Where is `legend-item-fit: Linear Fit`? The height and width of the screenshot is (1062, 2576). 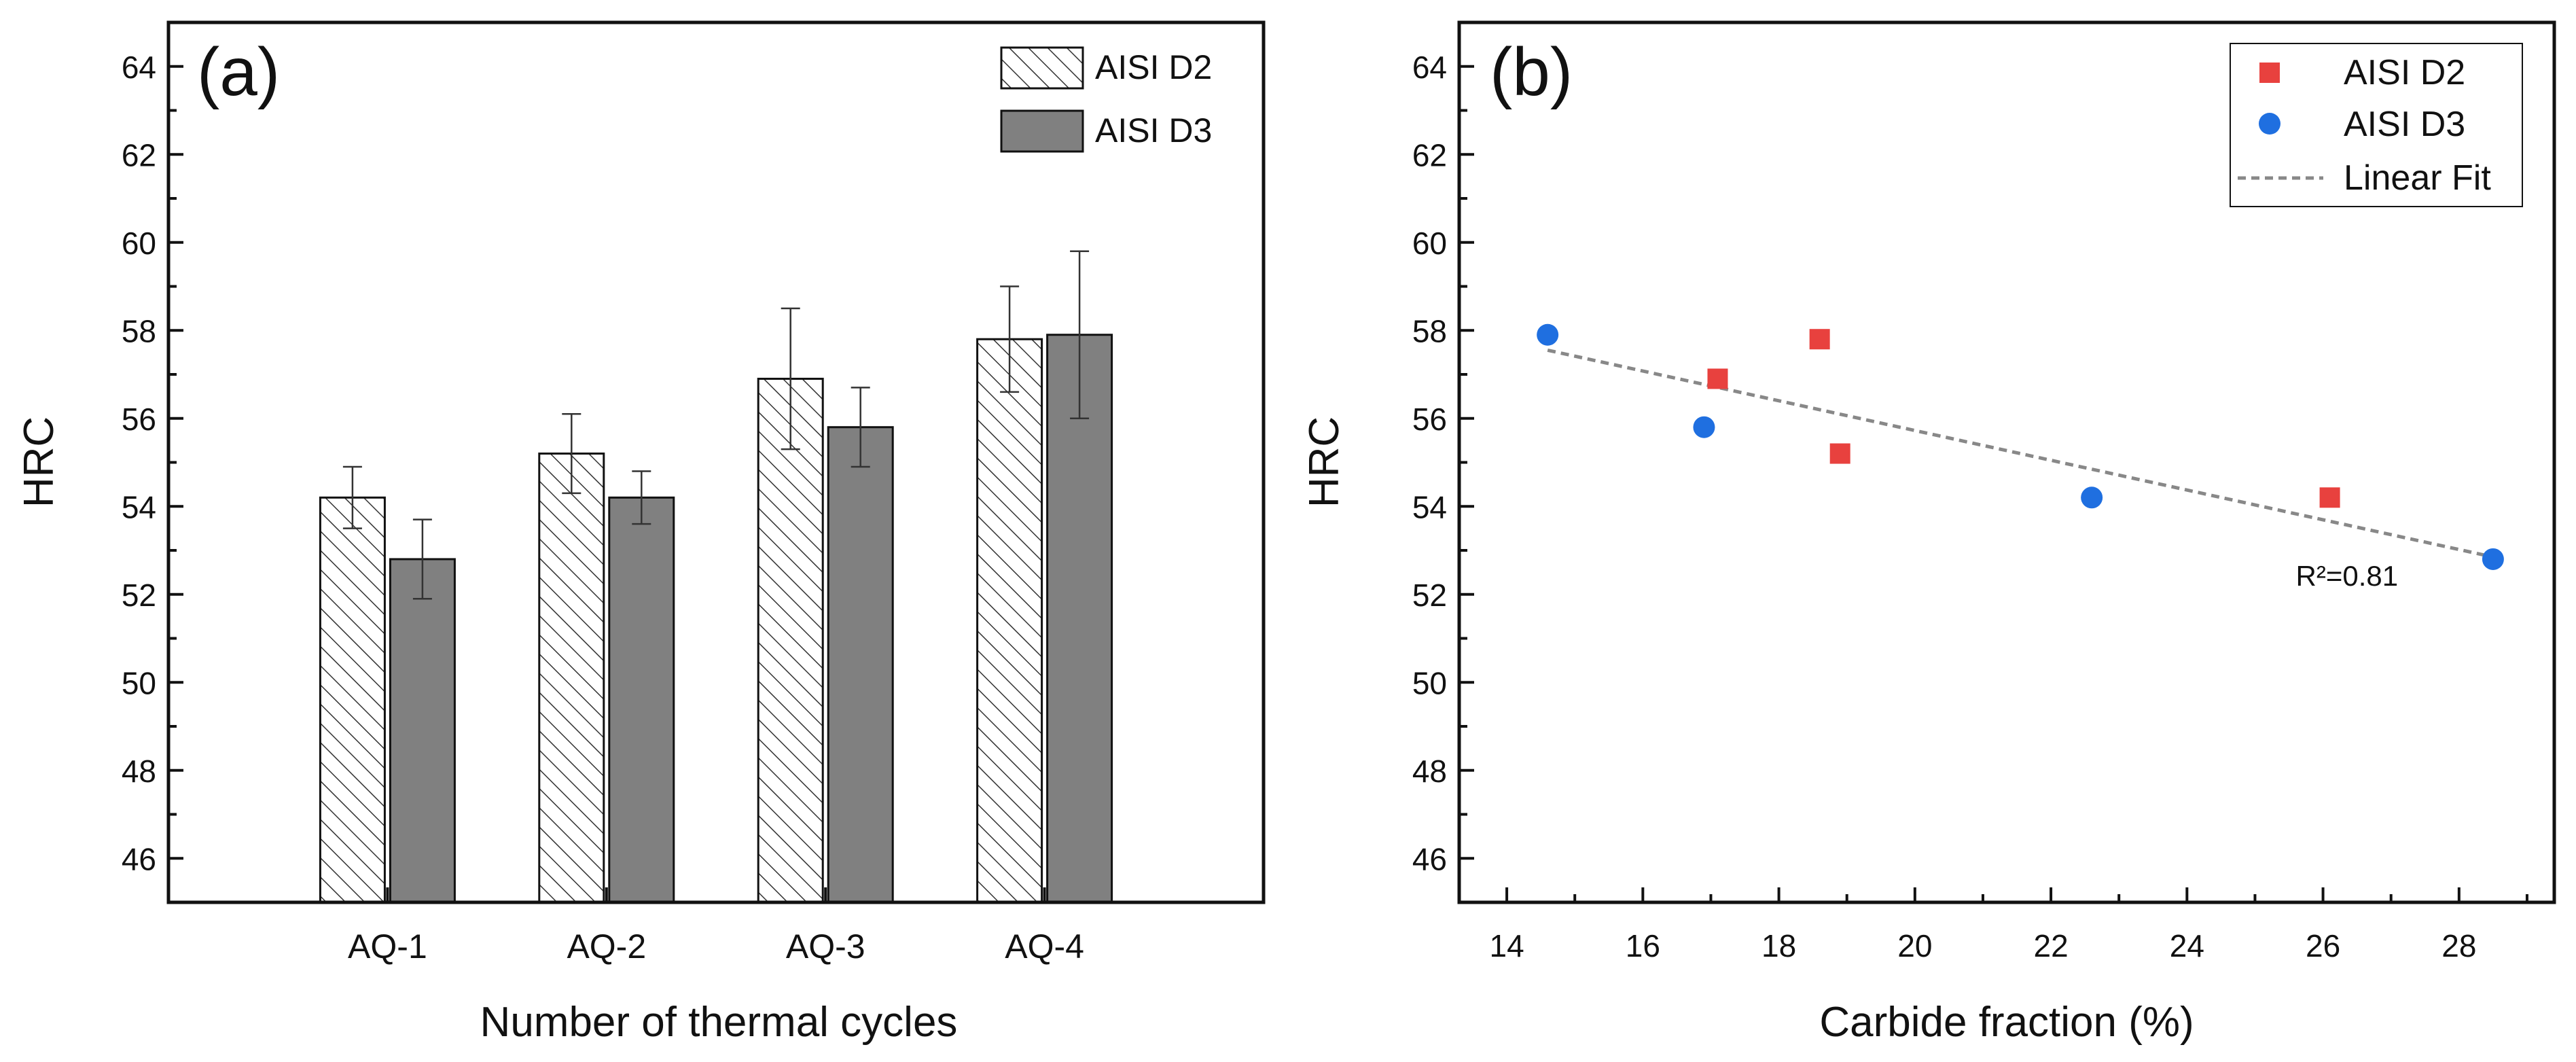
legend-item-fit: Linear Fit is located at coordinates (2364, 178).